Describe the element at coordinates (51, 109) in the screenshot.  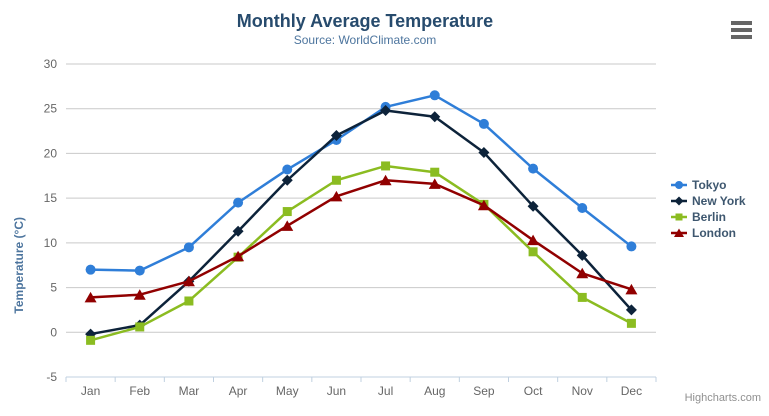
I see `y-axis-tick-label: 25` at that location.